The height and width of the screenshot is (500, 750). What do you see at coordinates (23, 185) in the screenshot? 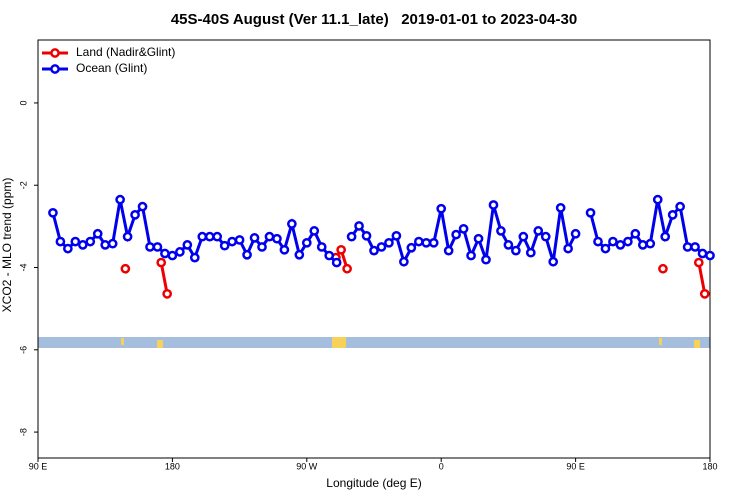
I see `y-tick-label: -2` at bounding box center [23, 185].